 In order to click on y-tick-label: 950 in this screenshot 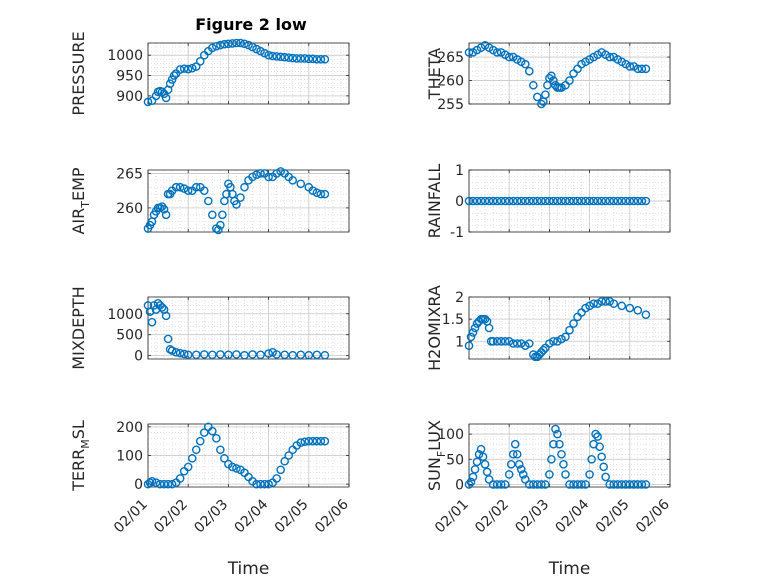, I will do `click(129, 77)`.